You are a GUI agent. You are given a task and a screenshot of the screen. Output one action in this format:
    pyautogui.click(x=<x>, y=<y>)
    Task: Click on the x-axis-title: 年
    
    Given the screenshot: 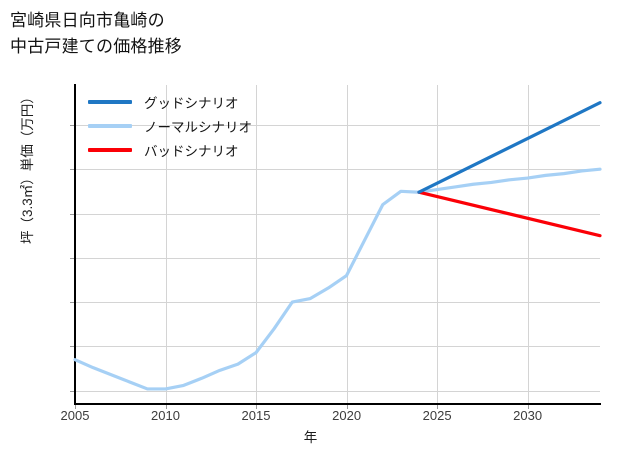 What is the action you would take?
    pyautogui.click(x=310, y=437)
    